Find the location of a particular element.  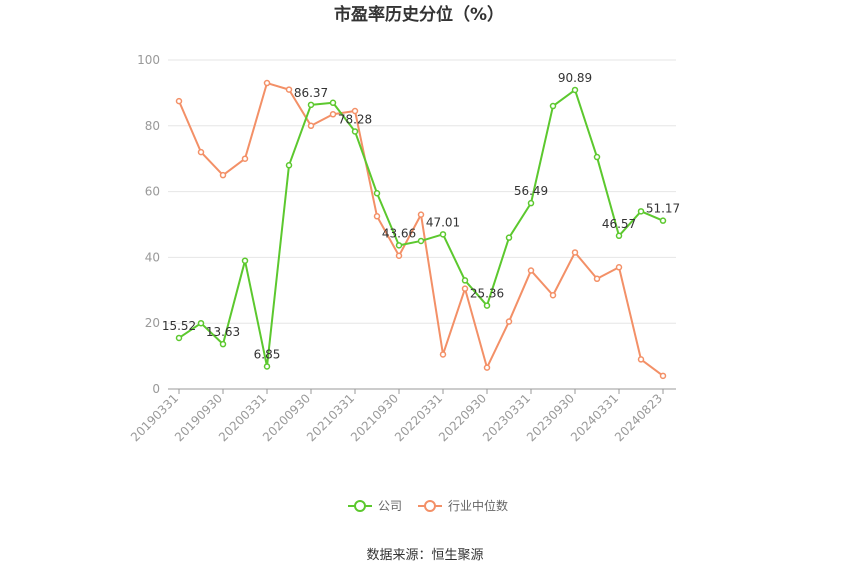

data-label: 90.89 is located at coordinates (575, 78).